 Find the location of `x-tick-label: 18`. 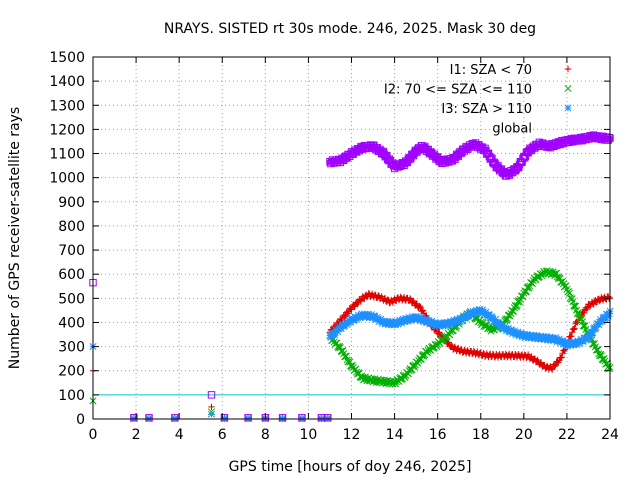

x-tick-label: 18 is located at coordinates (481, 435).